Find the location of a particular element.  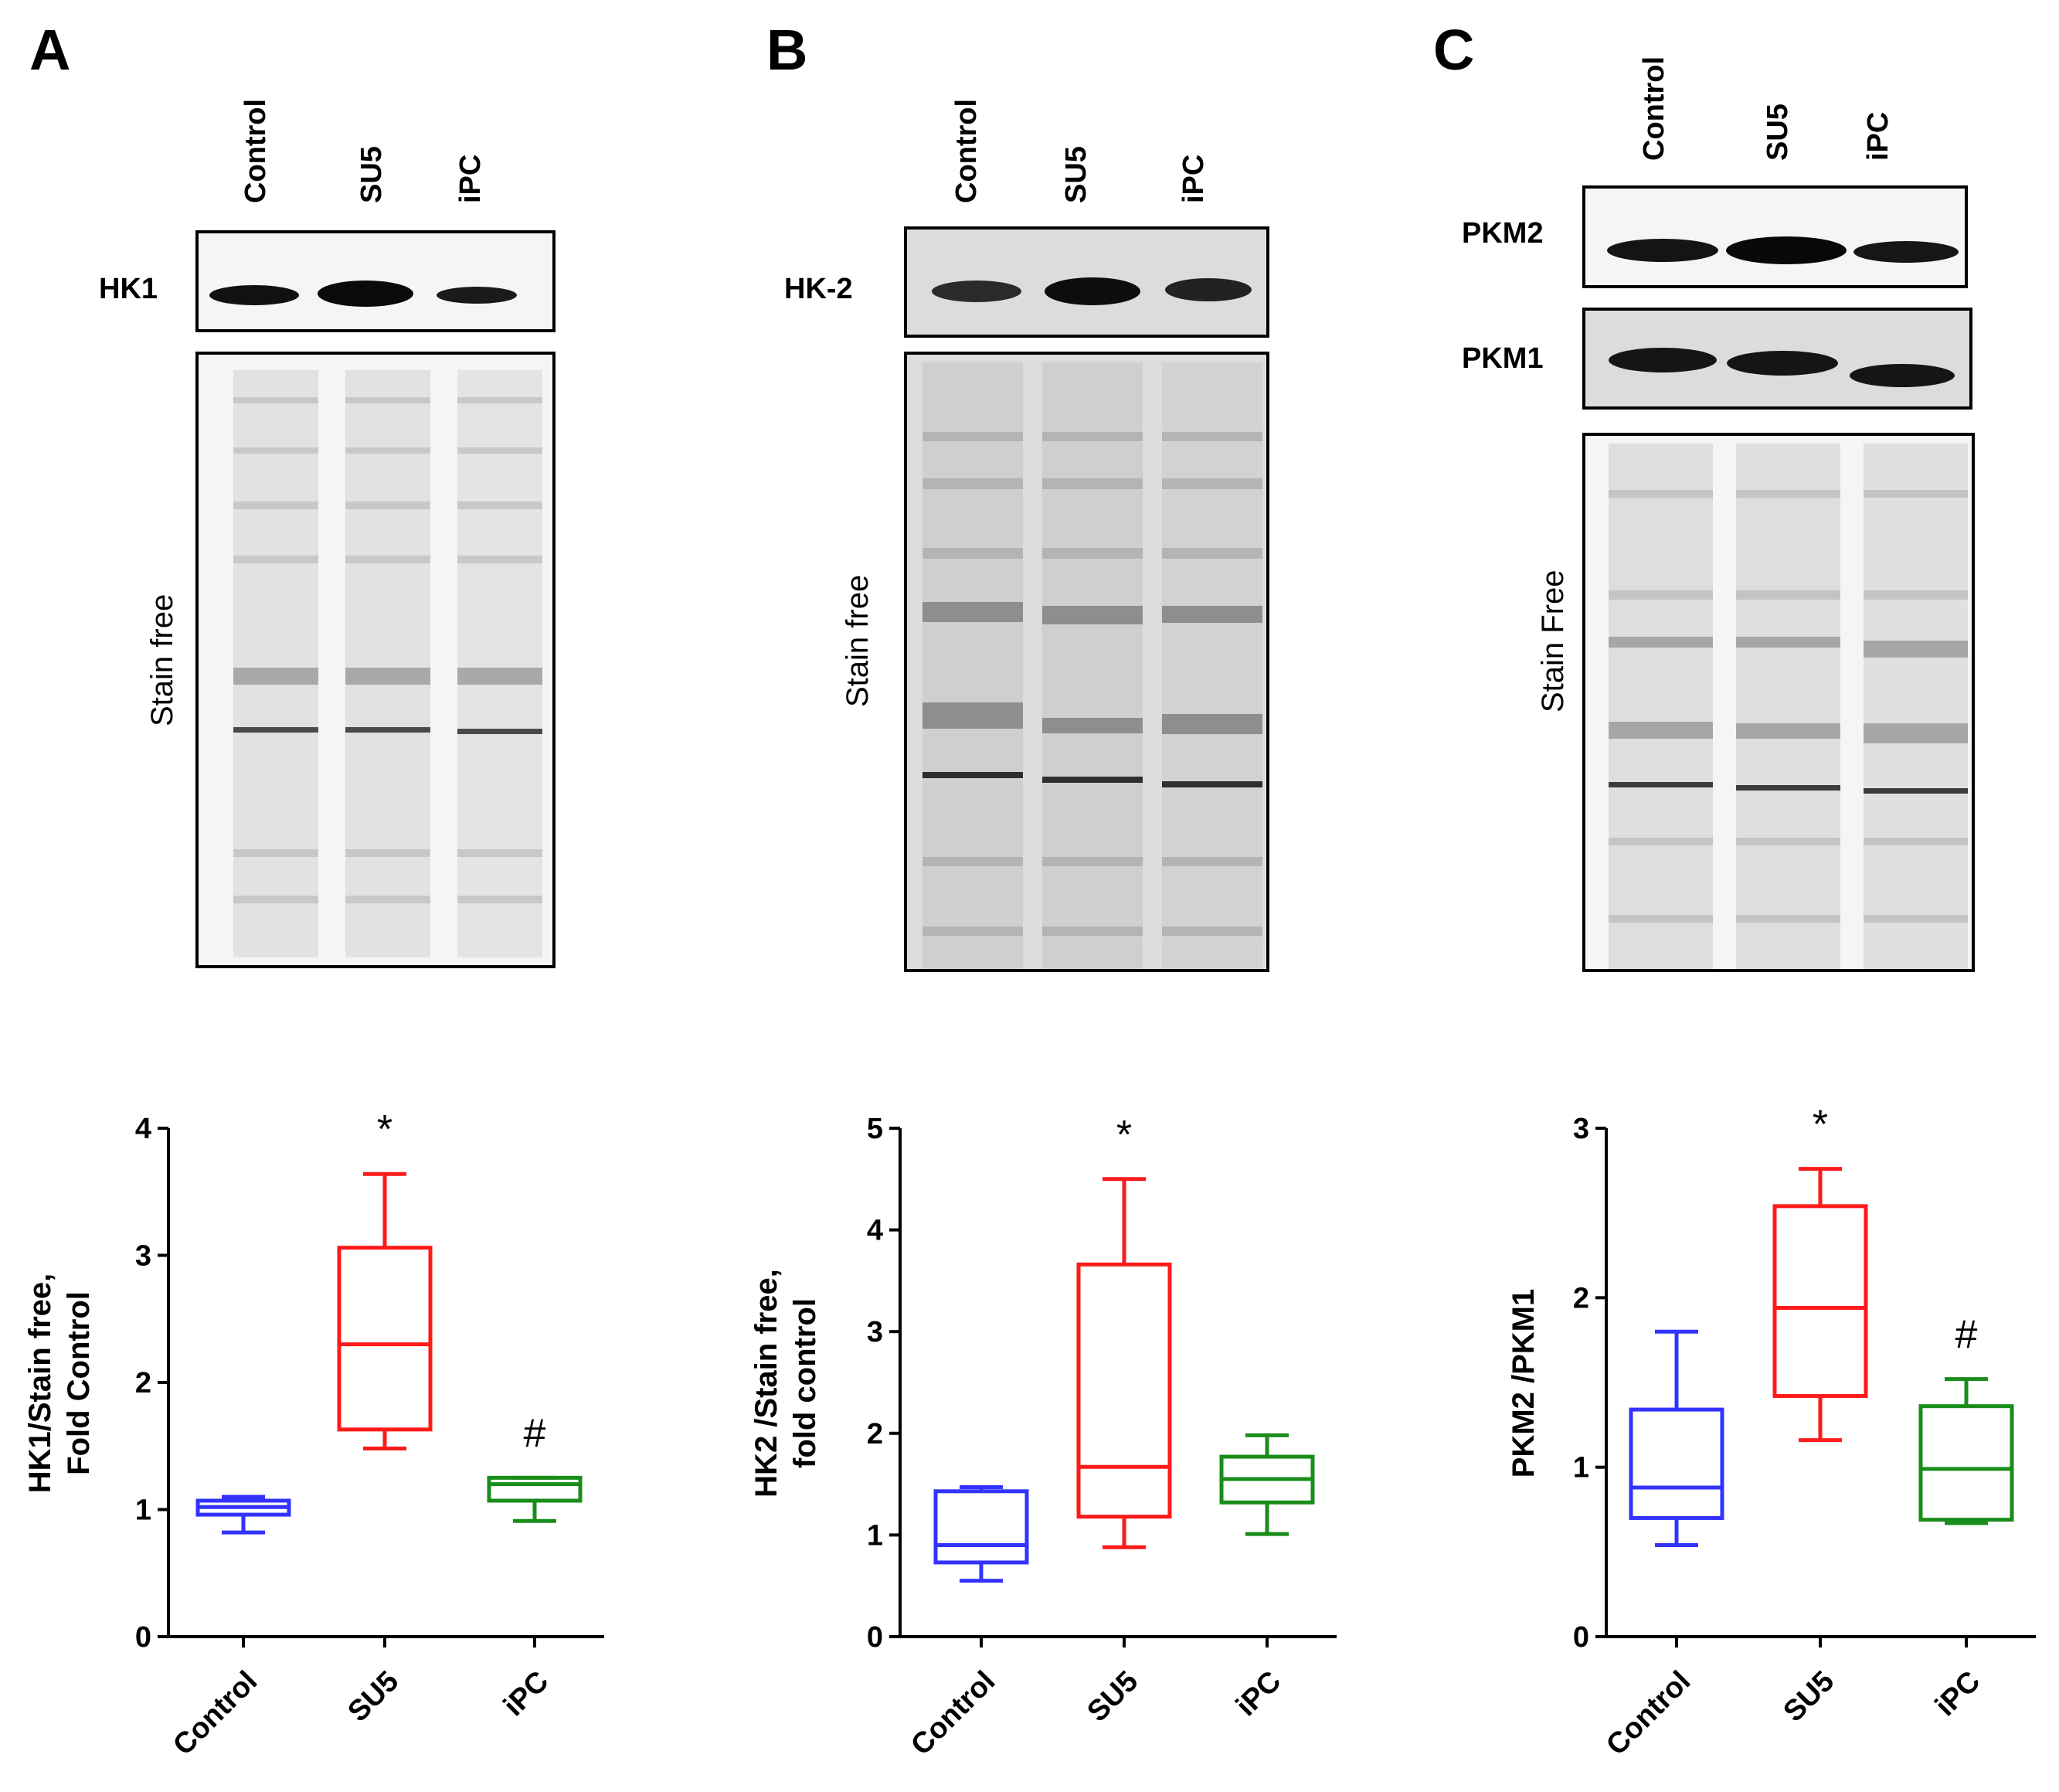

stain-free-gel-c is located at coordinates (1778, 702).